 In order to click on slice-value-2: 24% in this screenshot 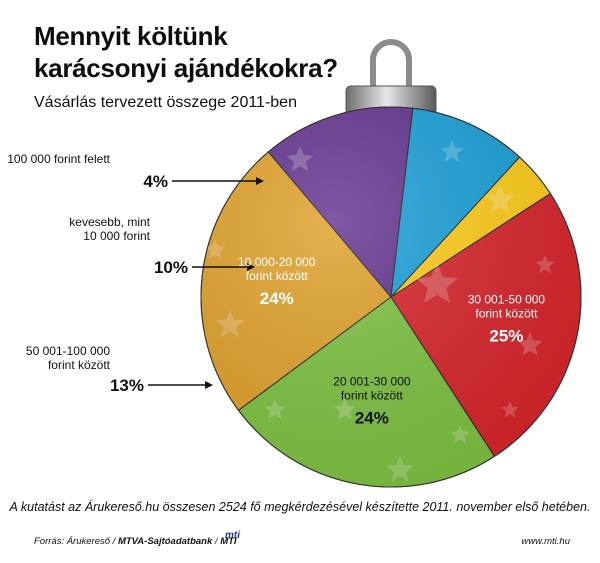, I will do `click(277, 298)`.